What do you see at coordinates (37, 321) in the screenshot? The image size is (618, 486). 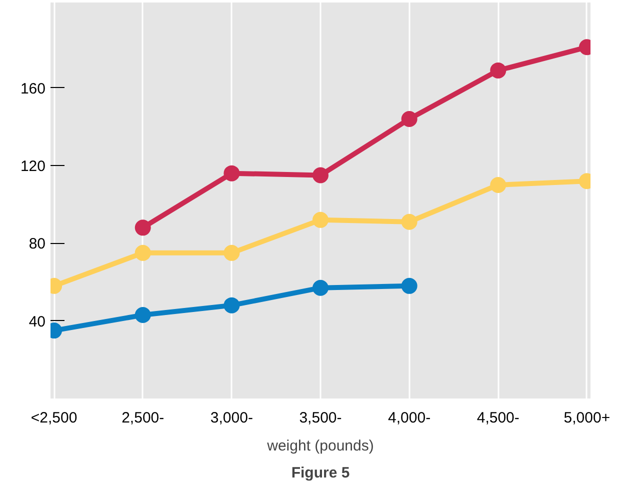 I see `y-tick-label: 40` at bounding box center [37, 321].